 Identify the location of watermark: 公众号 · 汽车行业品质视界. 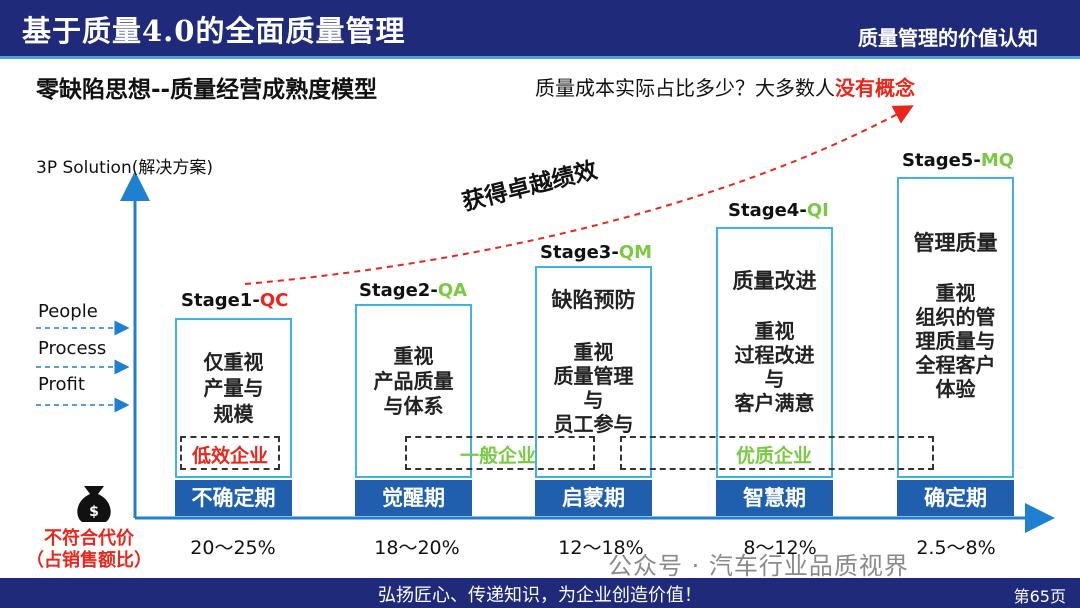
(758, 566).